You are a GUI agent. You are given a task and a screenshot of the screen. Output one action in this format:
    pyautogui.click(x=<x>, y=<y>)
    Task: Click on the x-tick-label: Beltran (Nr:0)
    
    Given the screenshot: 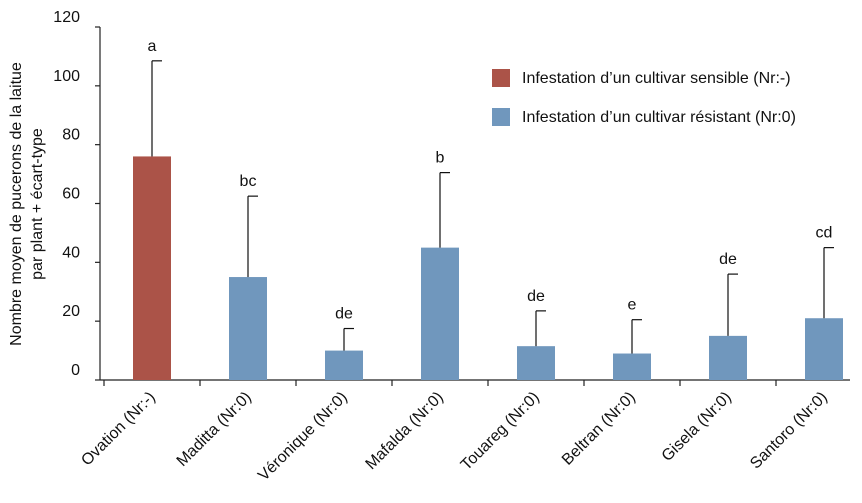 What is the action you would take?
    pyautogui.click(x=599, y=429)
    